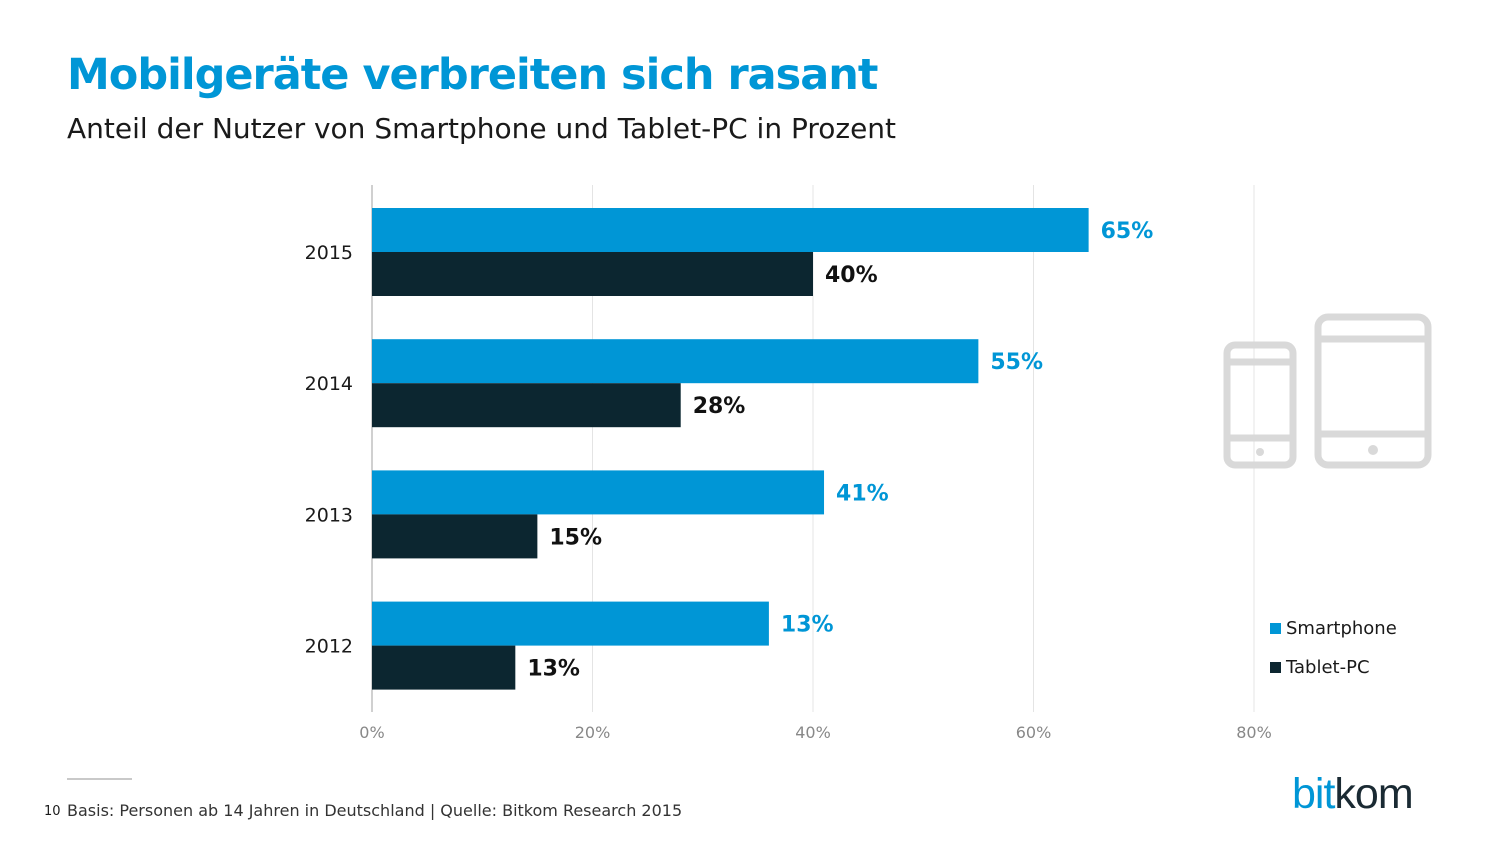 The height and width of the screenshot is (843, 1500). What do you see at coordinates (1127, 231) in the screenshot?
I see `data-label: 65%` at bounding box center [1127, 231].